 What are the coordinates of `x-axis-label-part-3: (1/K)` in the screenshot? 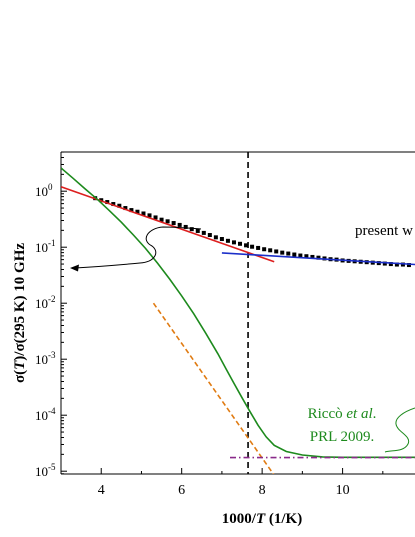 It's located at (283, 519).